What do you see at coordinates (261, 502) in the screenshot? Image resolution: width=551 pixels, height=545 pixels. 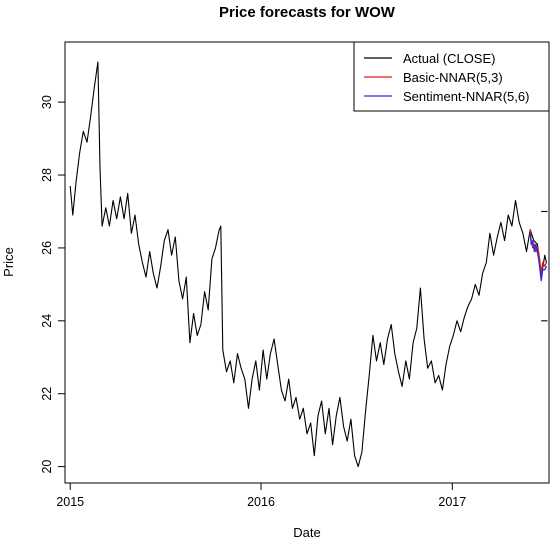 I see `x-tick-label-2016: 2016` at bounding box center [261, 502].